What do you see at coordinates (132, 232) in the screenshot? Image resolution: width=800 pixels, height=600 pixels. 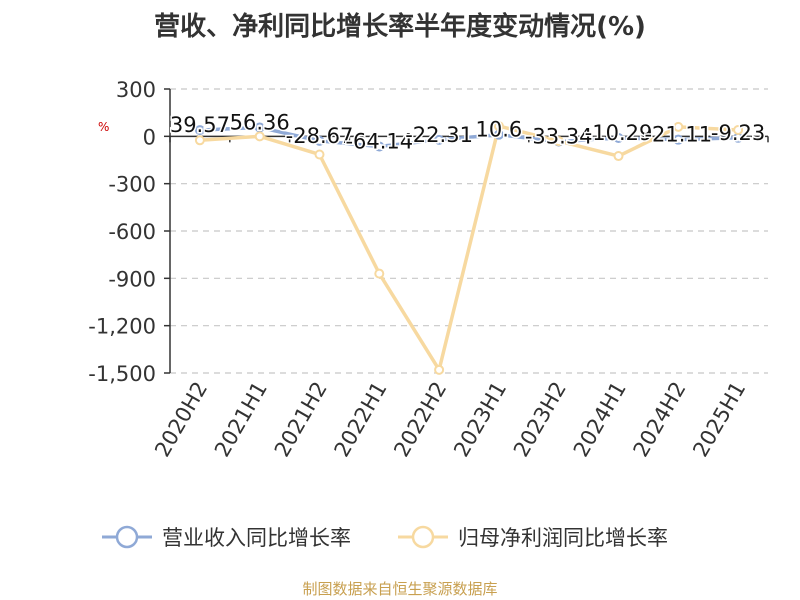 I see `y-tick-label: -600` at bounding box center [132, 232].